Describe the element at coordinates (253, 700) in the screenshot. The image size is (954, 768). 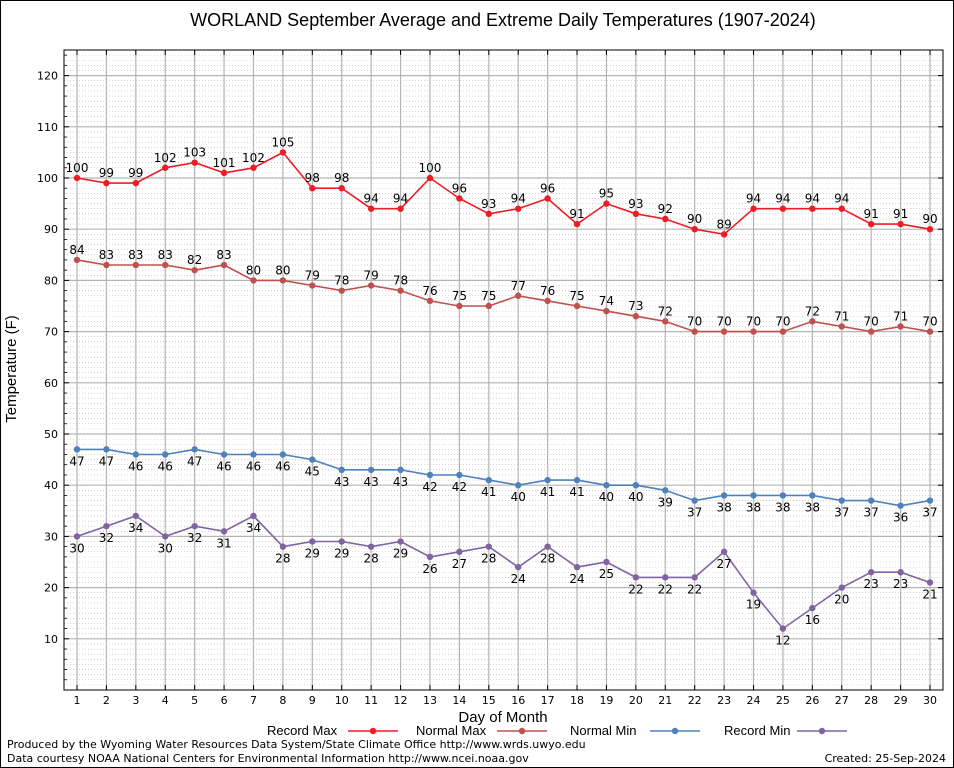
I see `x-tick-label: 7` at that location.